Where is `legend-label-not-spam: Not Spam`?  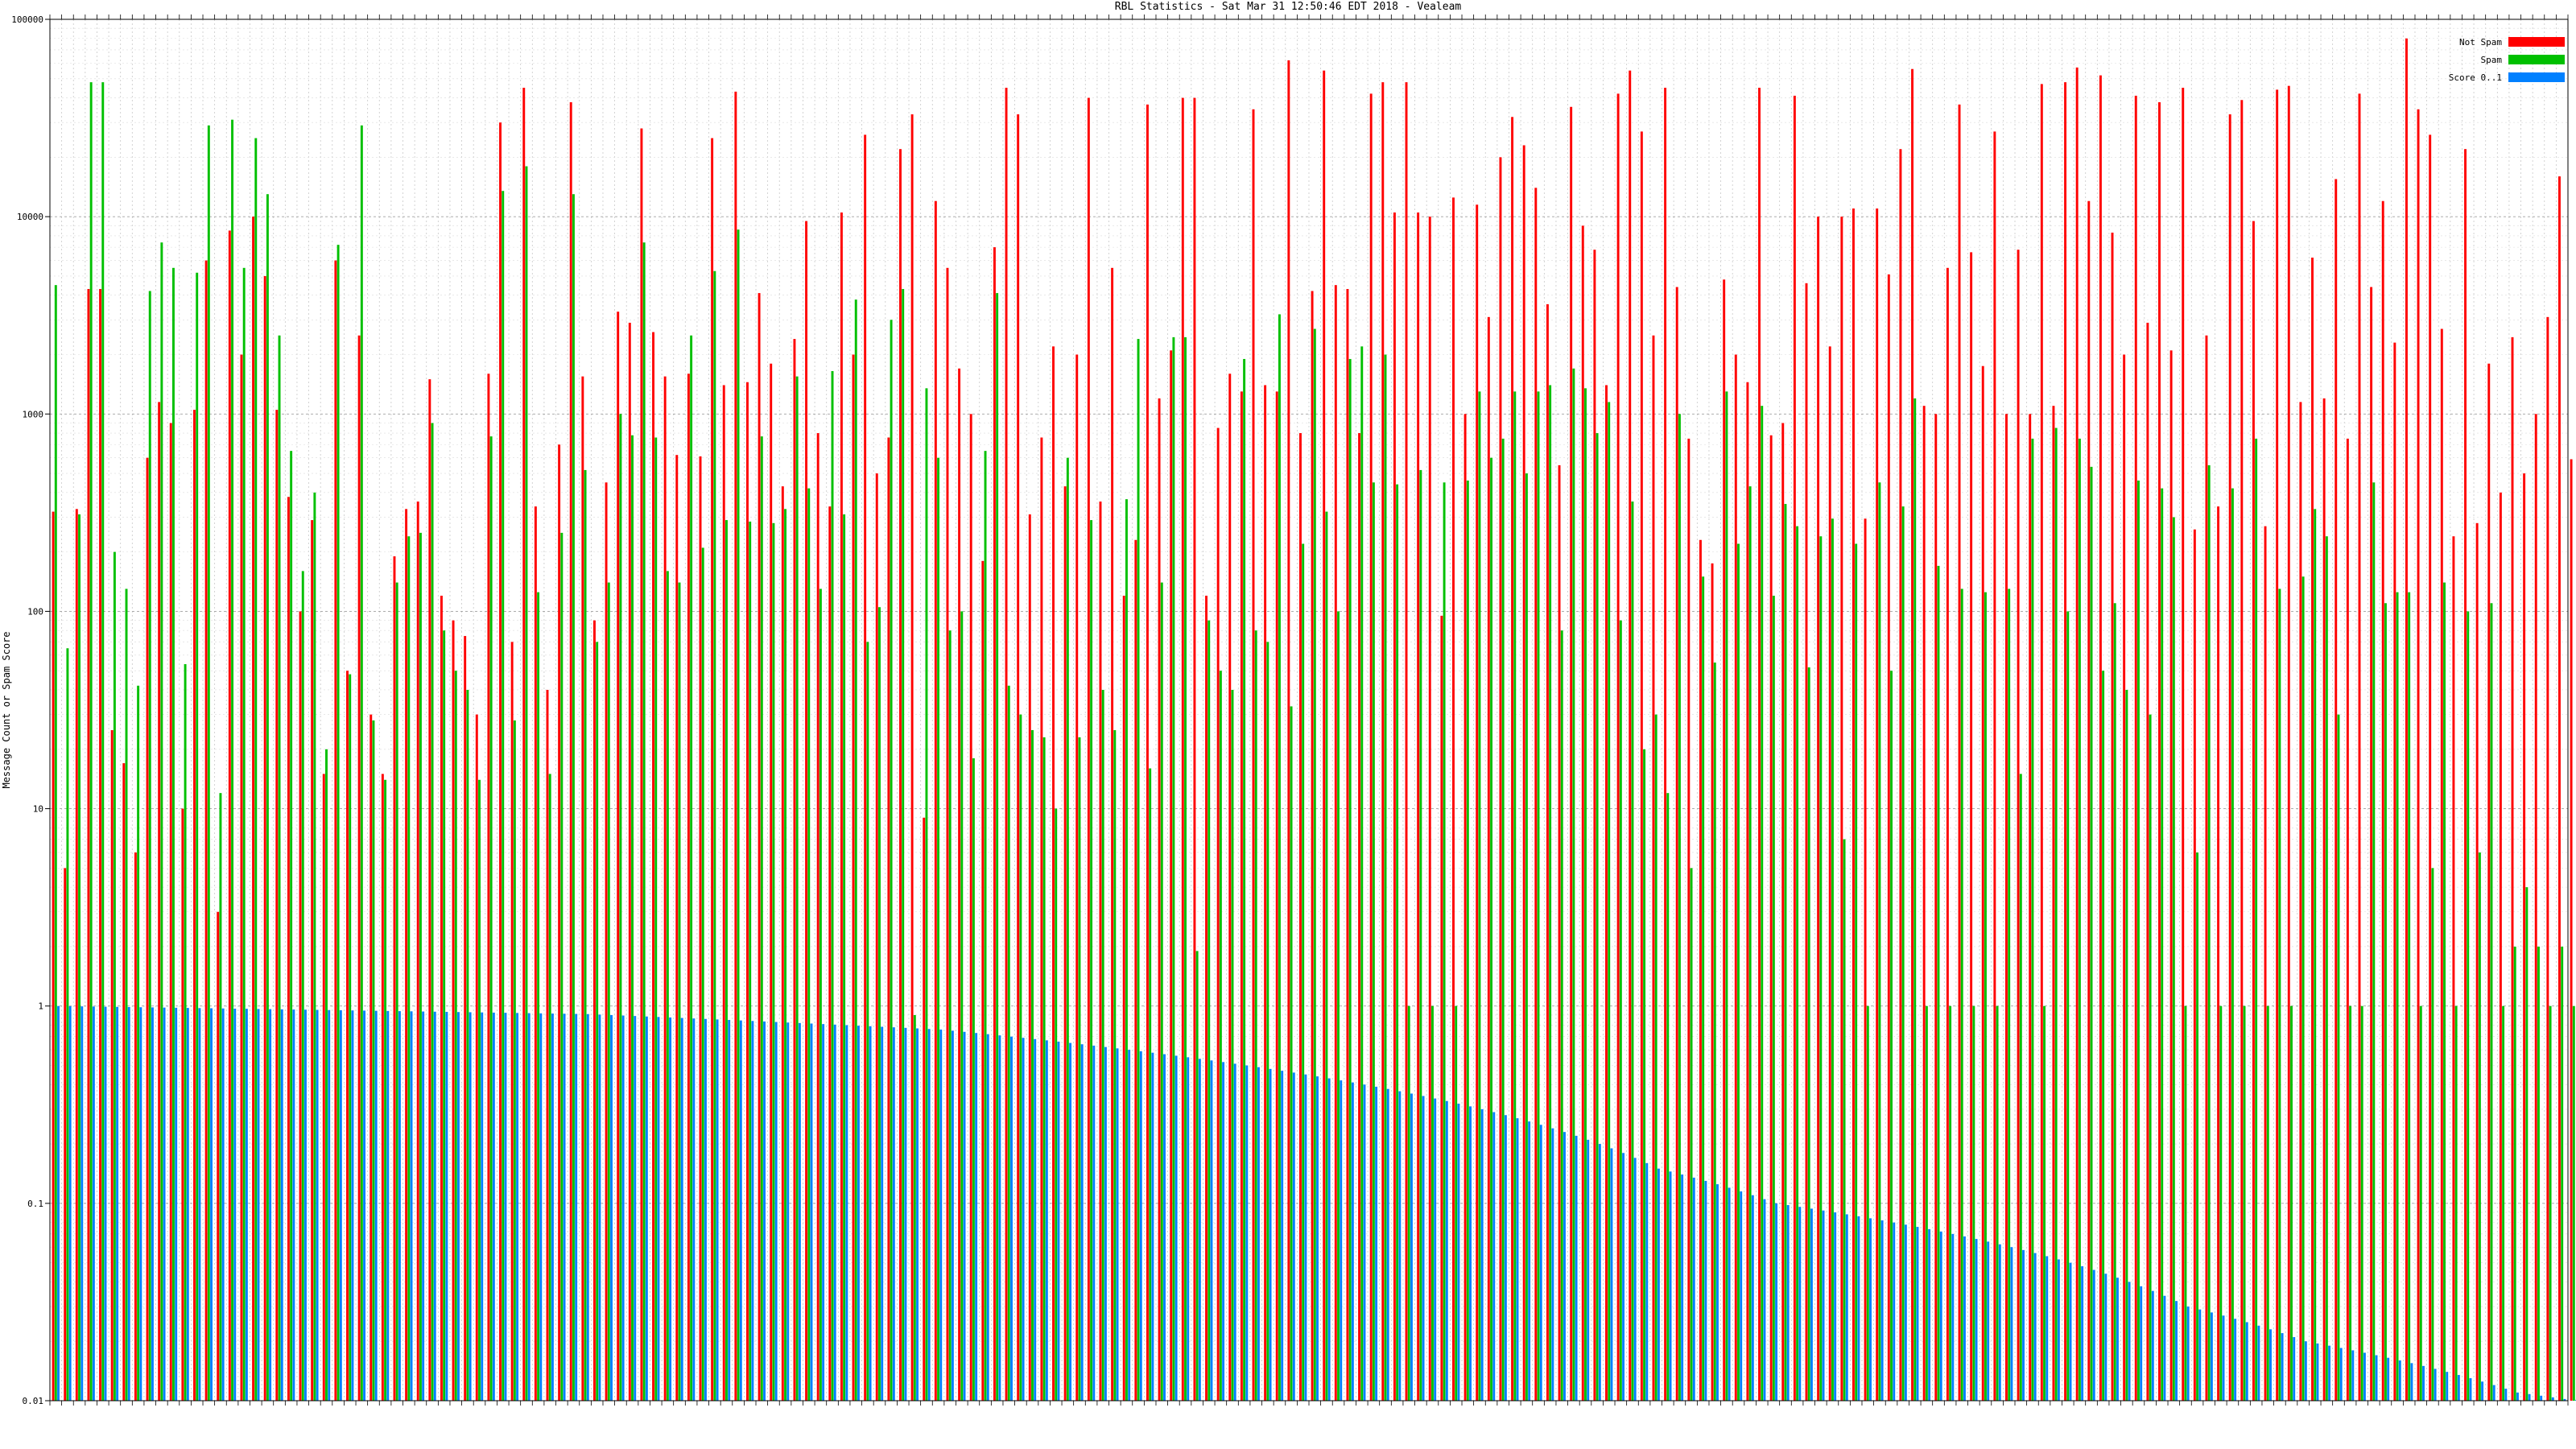
legend-label-not-spam: Not Spam is located at coordinates (2480, 42).